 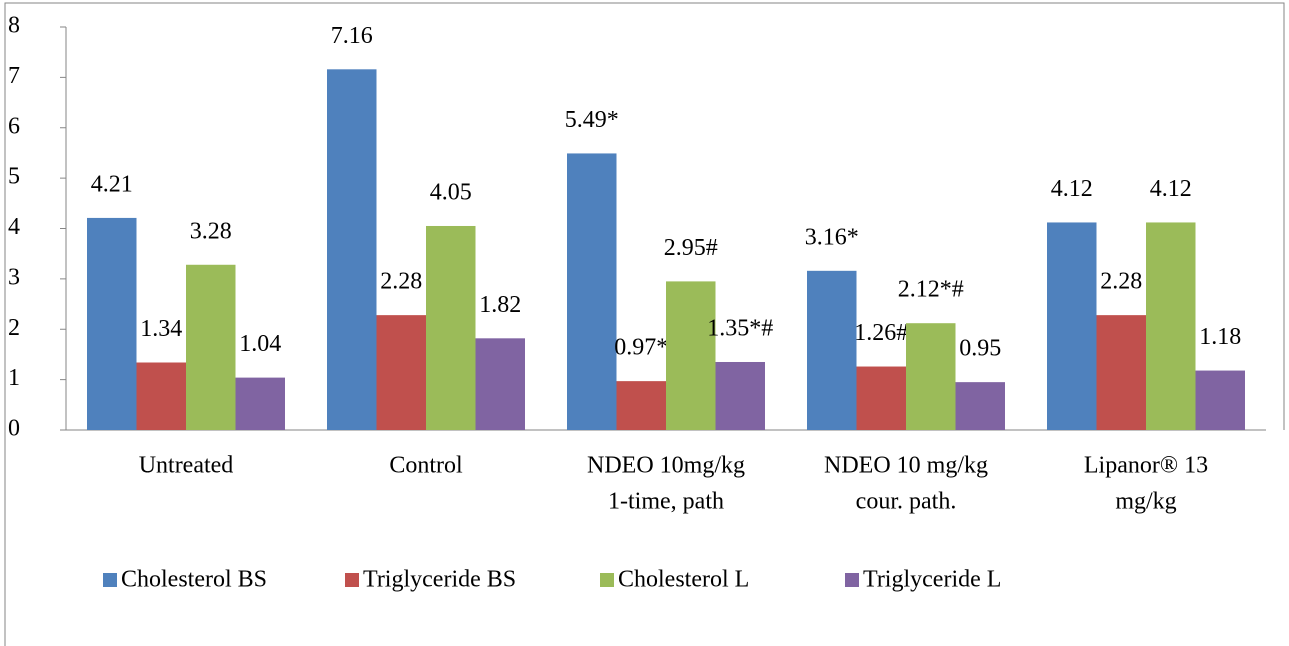 What do you see at coordinates (931, 290) in the screenshot?
I see `value-label: 2.12*#` at bounding box center [931, 290].